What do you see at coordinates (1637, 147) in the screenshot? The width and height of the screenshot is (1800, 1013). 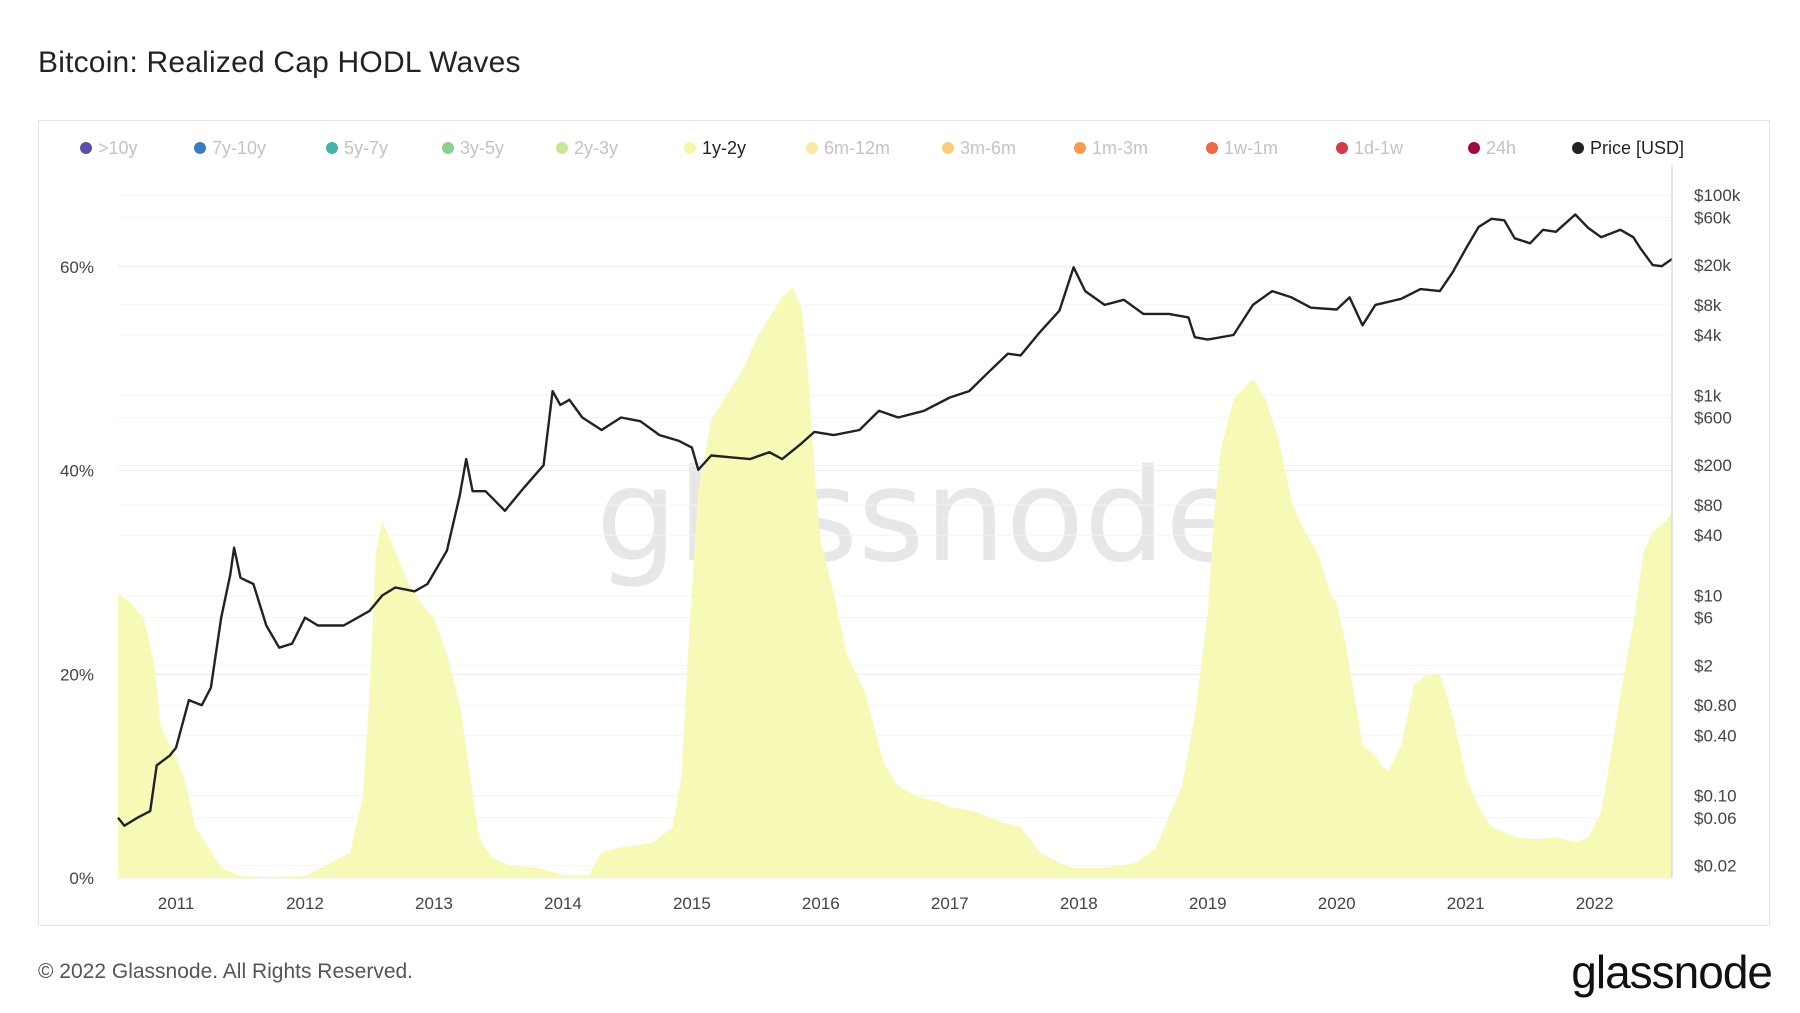 I see `legend-label: Price [USD]` at bounding box center [1637, 147].